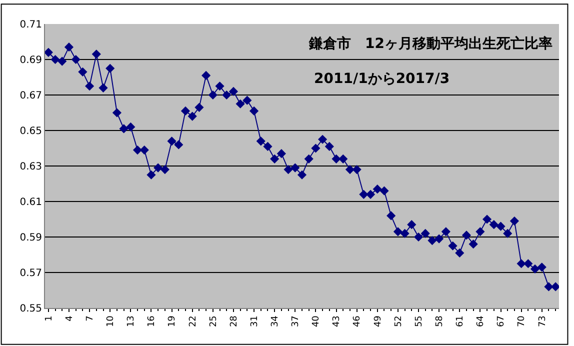 Image resolution: width=574 pixels, height=346 pixels. Describe the element at coordinates (90, 319) in the screenshot. I see `x-tick-label: 7` at that location.